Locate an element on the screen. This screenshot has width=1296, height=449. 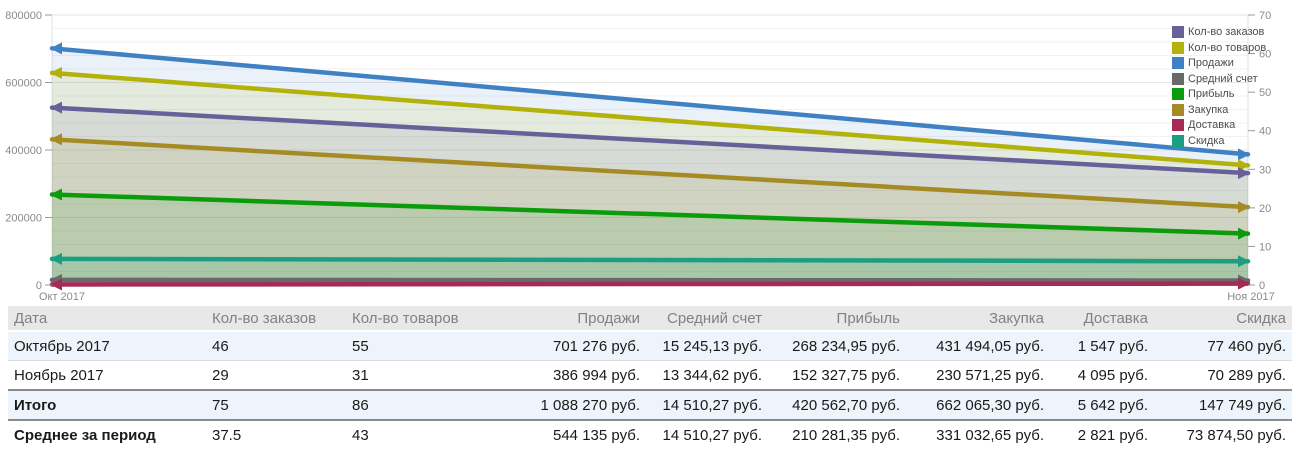
column-header-1: Кол-во заказов is located at coordinates (276, 319).